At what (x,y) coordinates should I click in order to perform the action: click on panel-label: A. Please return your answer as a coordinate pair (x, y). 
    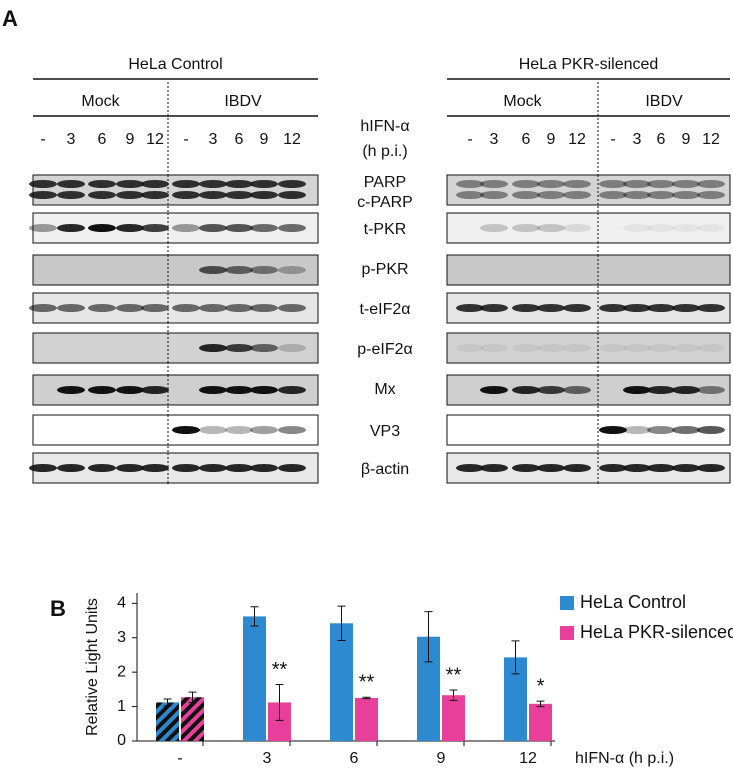
    Looking at the image, I should click on (10, 18).